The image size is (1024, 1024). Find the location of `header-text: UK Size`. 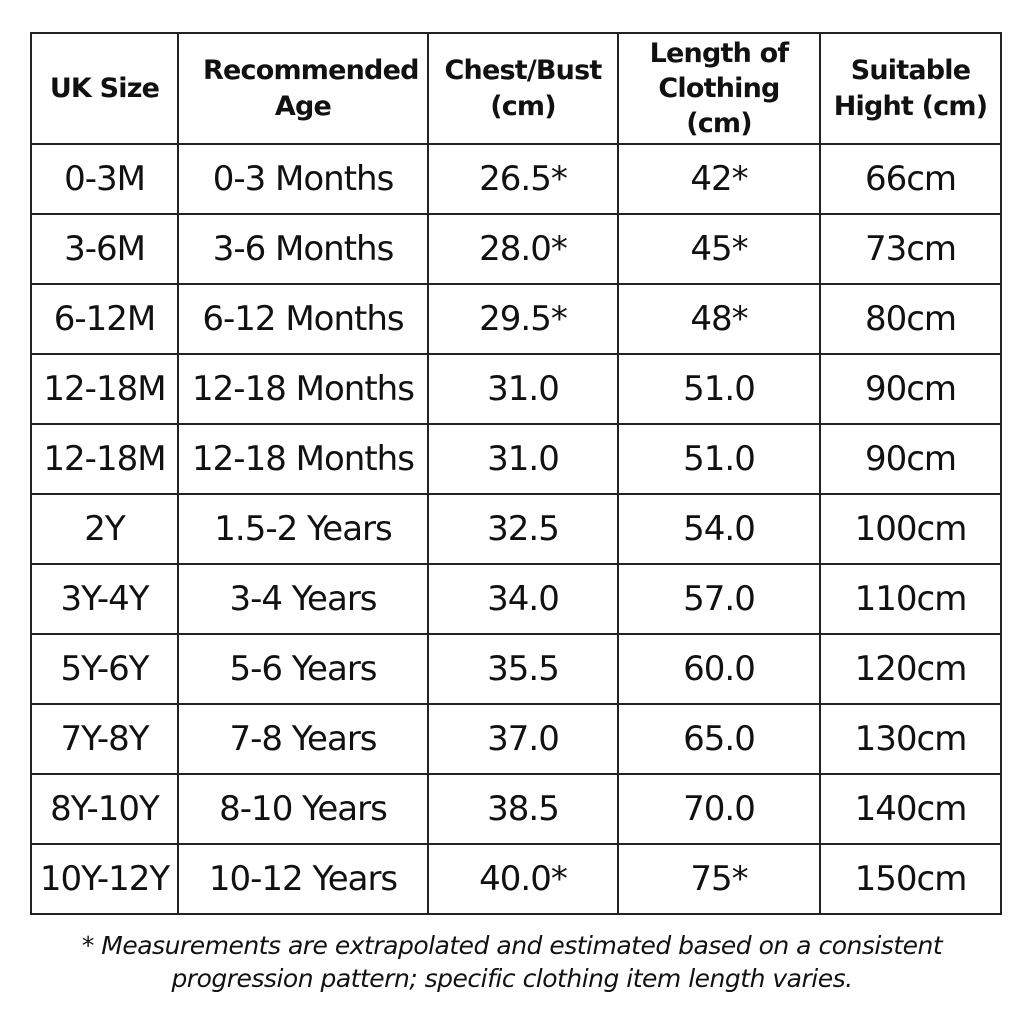

header-text: UK Size is located at coordinates (104, 88).